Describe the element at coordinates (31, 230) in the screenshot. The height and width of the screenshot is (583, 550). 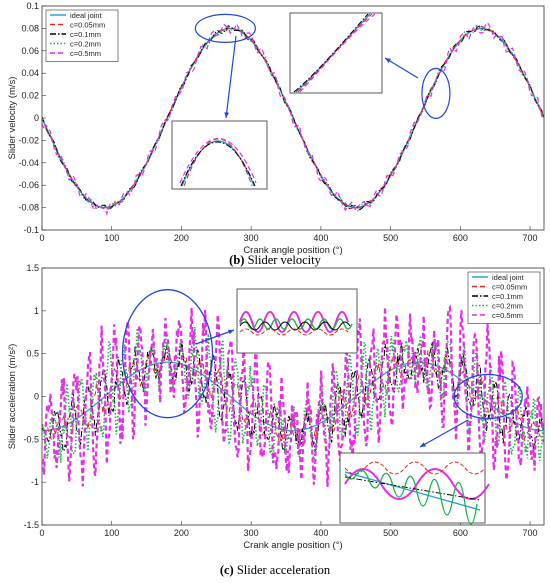
I see `y-tick-label: -0.1` at that location.